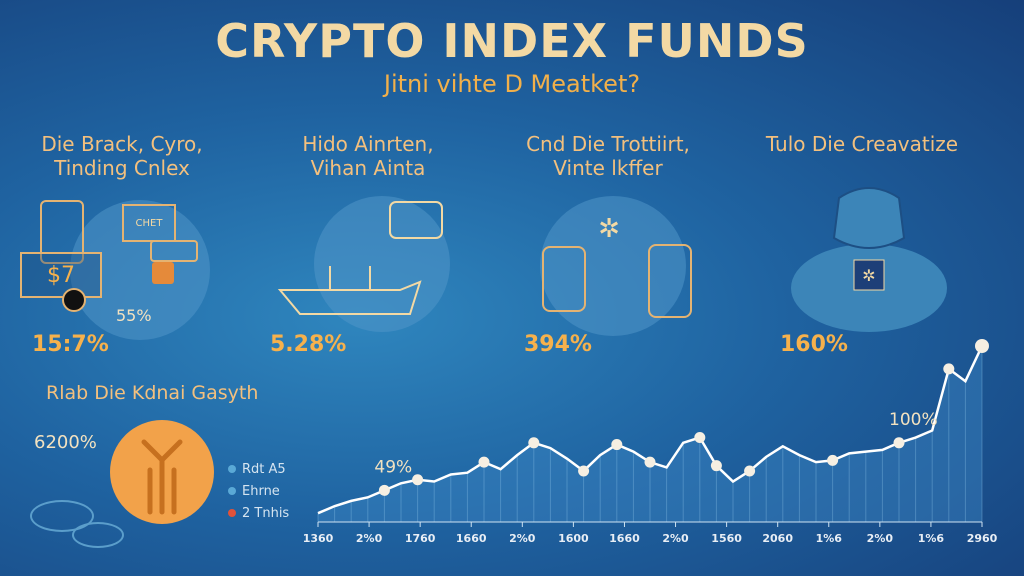 This screenshot has height=576, width=1024. What do you see at coordinates (174, 251) in the screenshot?
I see `wallet-icon` at bounding box center [174, 251].